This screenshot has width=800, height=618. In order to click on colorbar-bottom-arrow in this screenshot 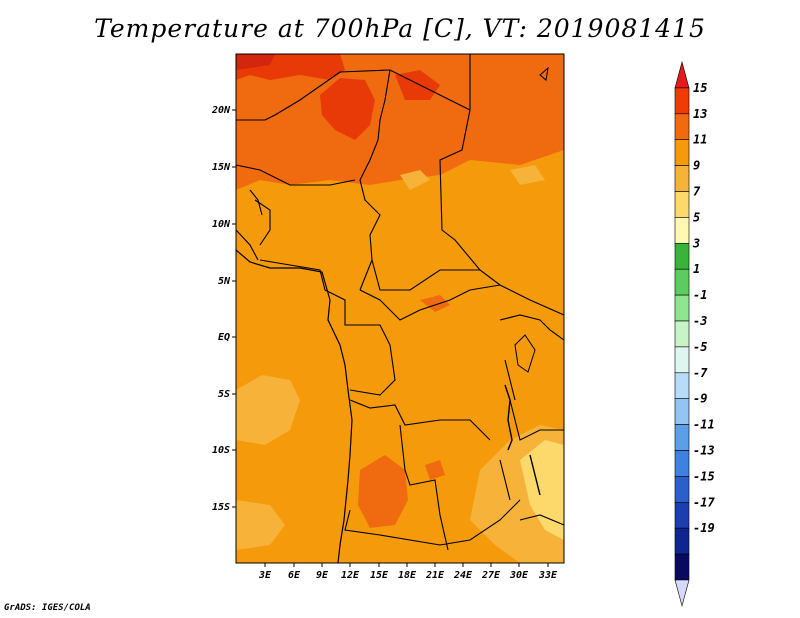, I will do `click(682, 593)`.